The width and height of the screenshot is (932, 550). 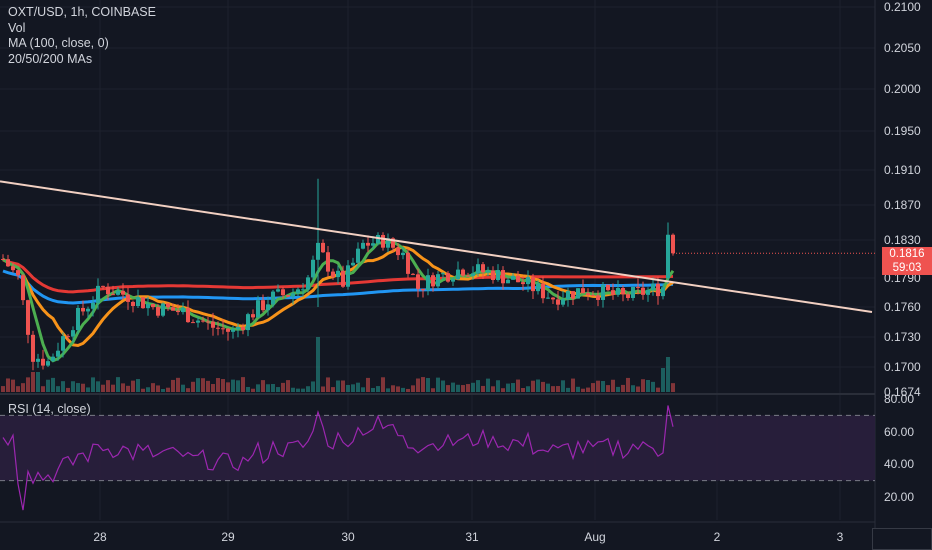 What do you see at coordinates (899, 432) in the screenshot?
I see `rsi-tick-label: 60.00` at bounding box center [899, 432].